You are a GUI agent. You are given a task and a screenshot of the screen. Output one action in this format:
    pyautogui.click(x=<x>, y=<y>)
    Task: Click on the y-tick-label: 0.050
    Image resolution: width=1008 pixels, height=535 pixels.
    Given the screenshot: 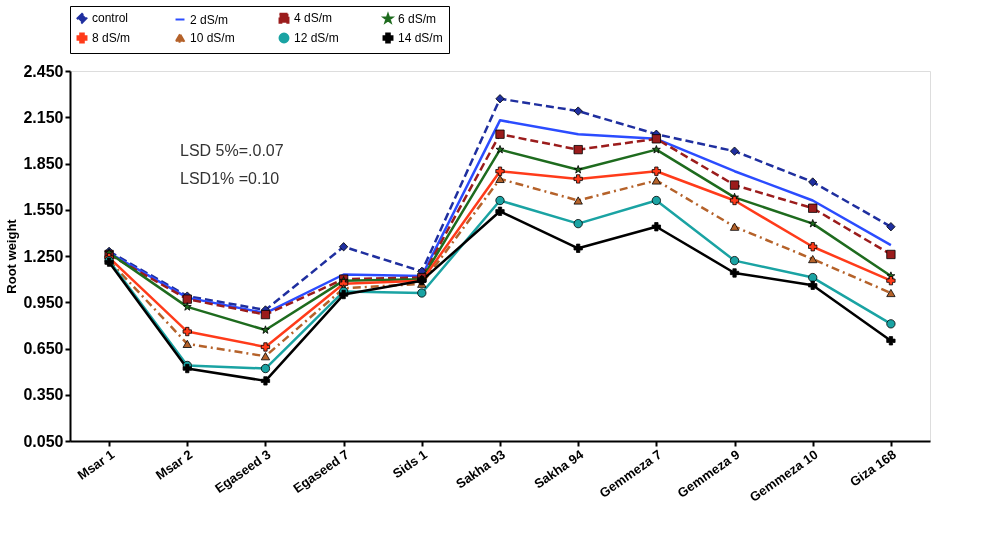 What is the action you would take?
    pyautogui.click(x=43, y=441)
    